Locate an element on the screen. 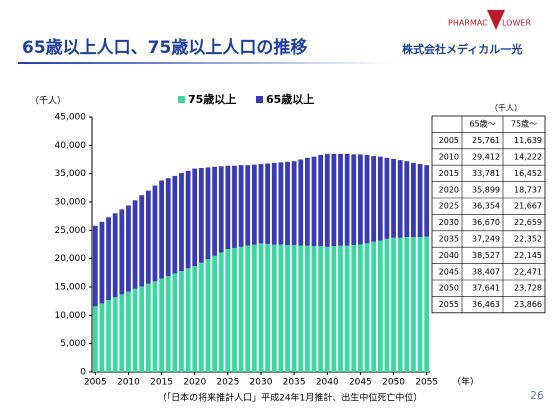  y-tick-label: 20,000 is located at coordinates (71, 259).